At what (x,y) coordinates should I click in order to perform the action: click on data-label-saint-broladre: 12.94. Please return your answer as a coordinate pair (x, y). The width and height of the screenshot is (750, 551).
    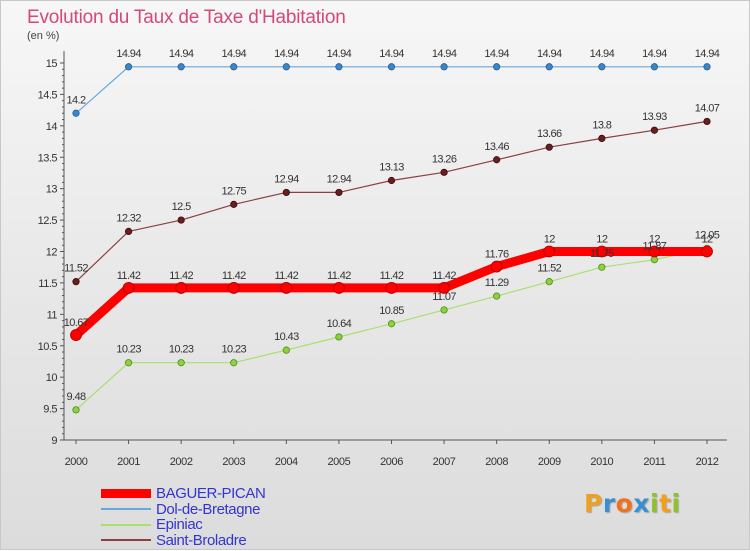
    Looking at the image, I should click on (339, 179).